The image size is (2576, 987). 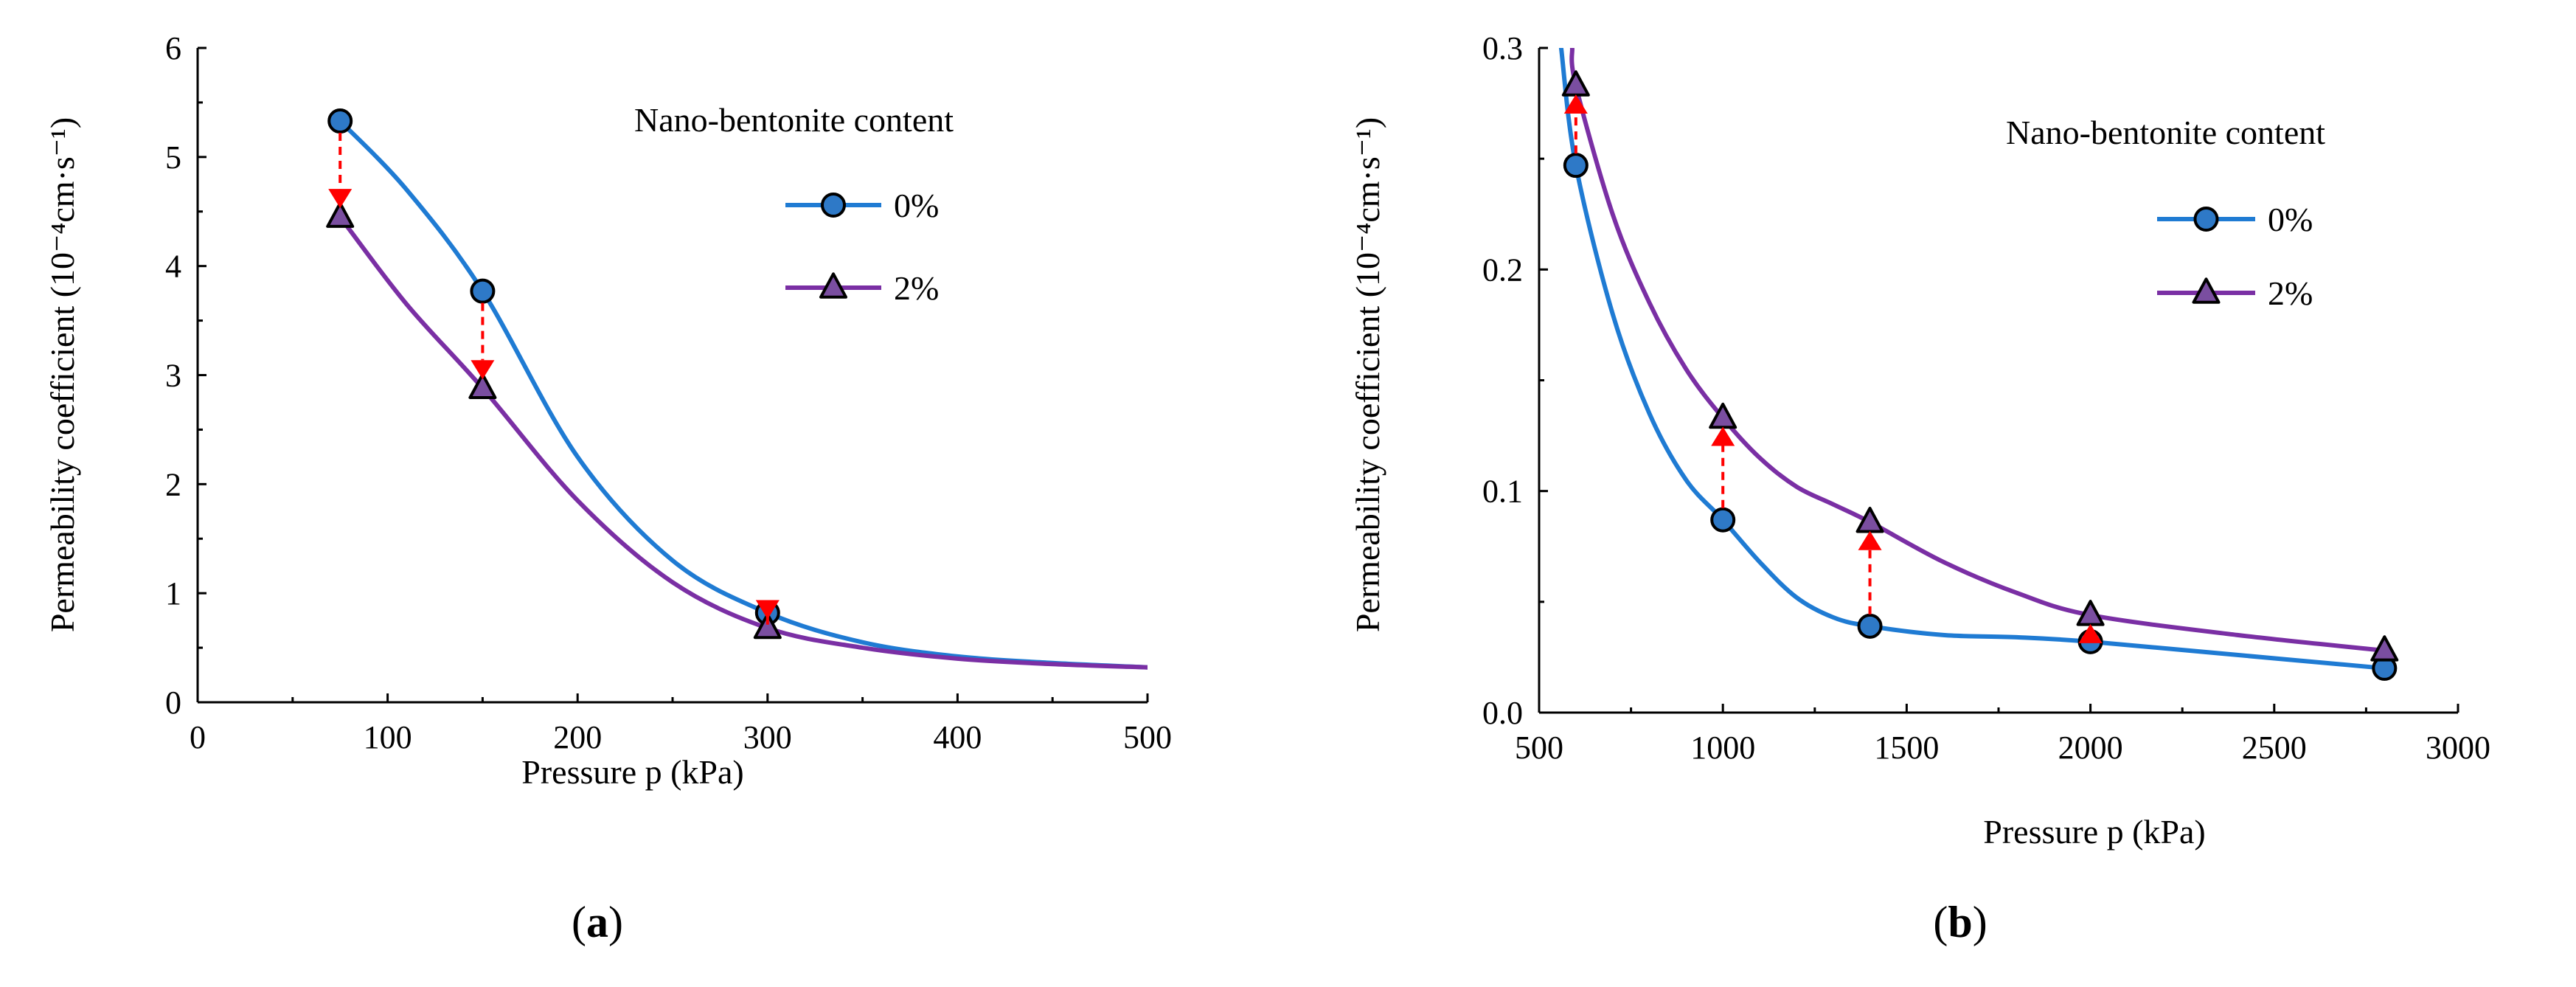 I want to click on series-line-2pct, so click(x=743, y=442).